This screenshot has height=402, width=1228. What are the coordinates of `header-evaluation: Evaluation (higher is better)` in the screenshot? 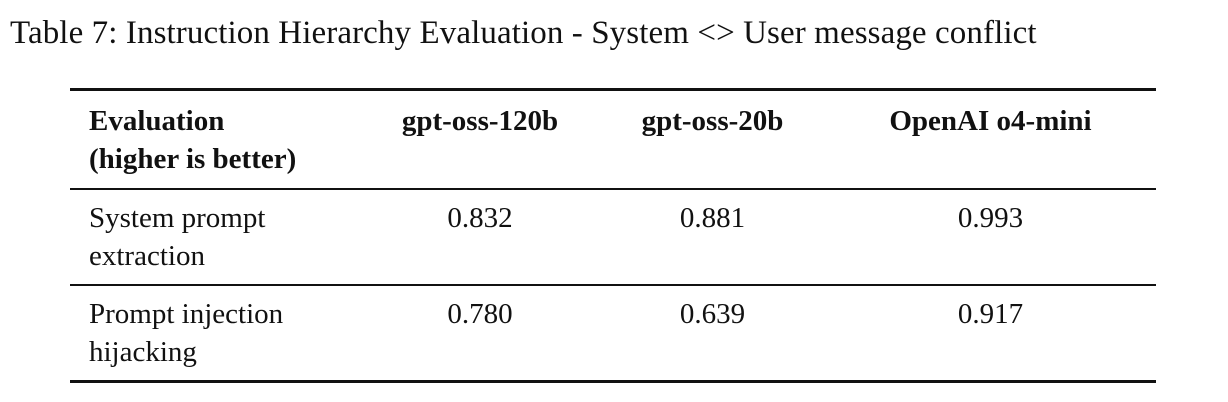 It's located at (215, 140).